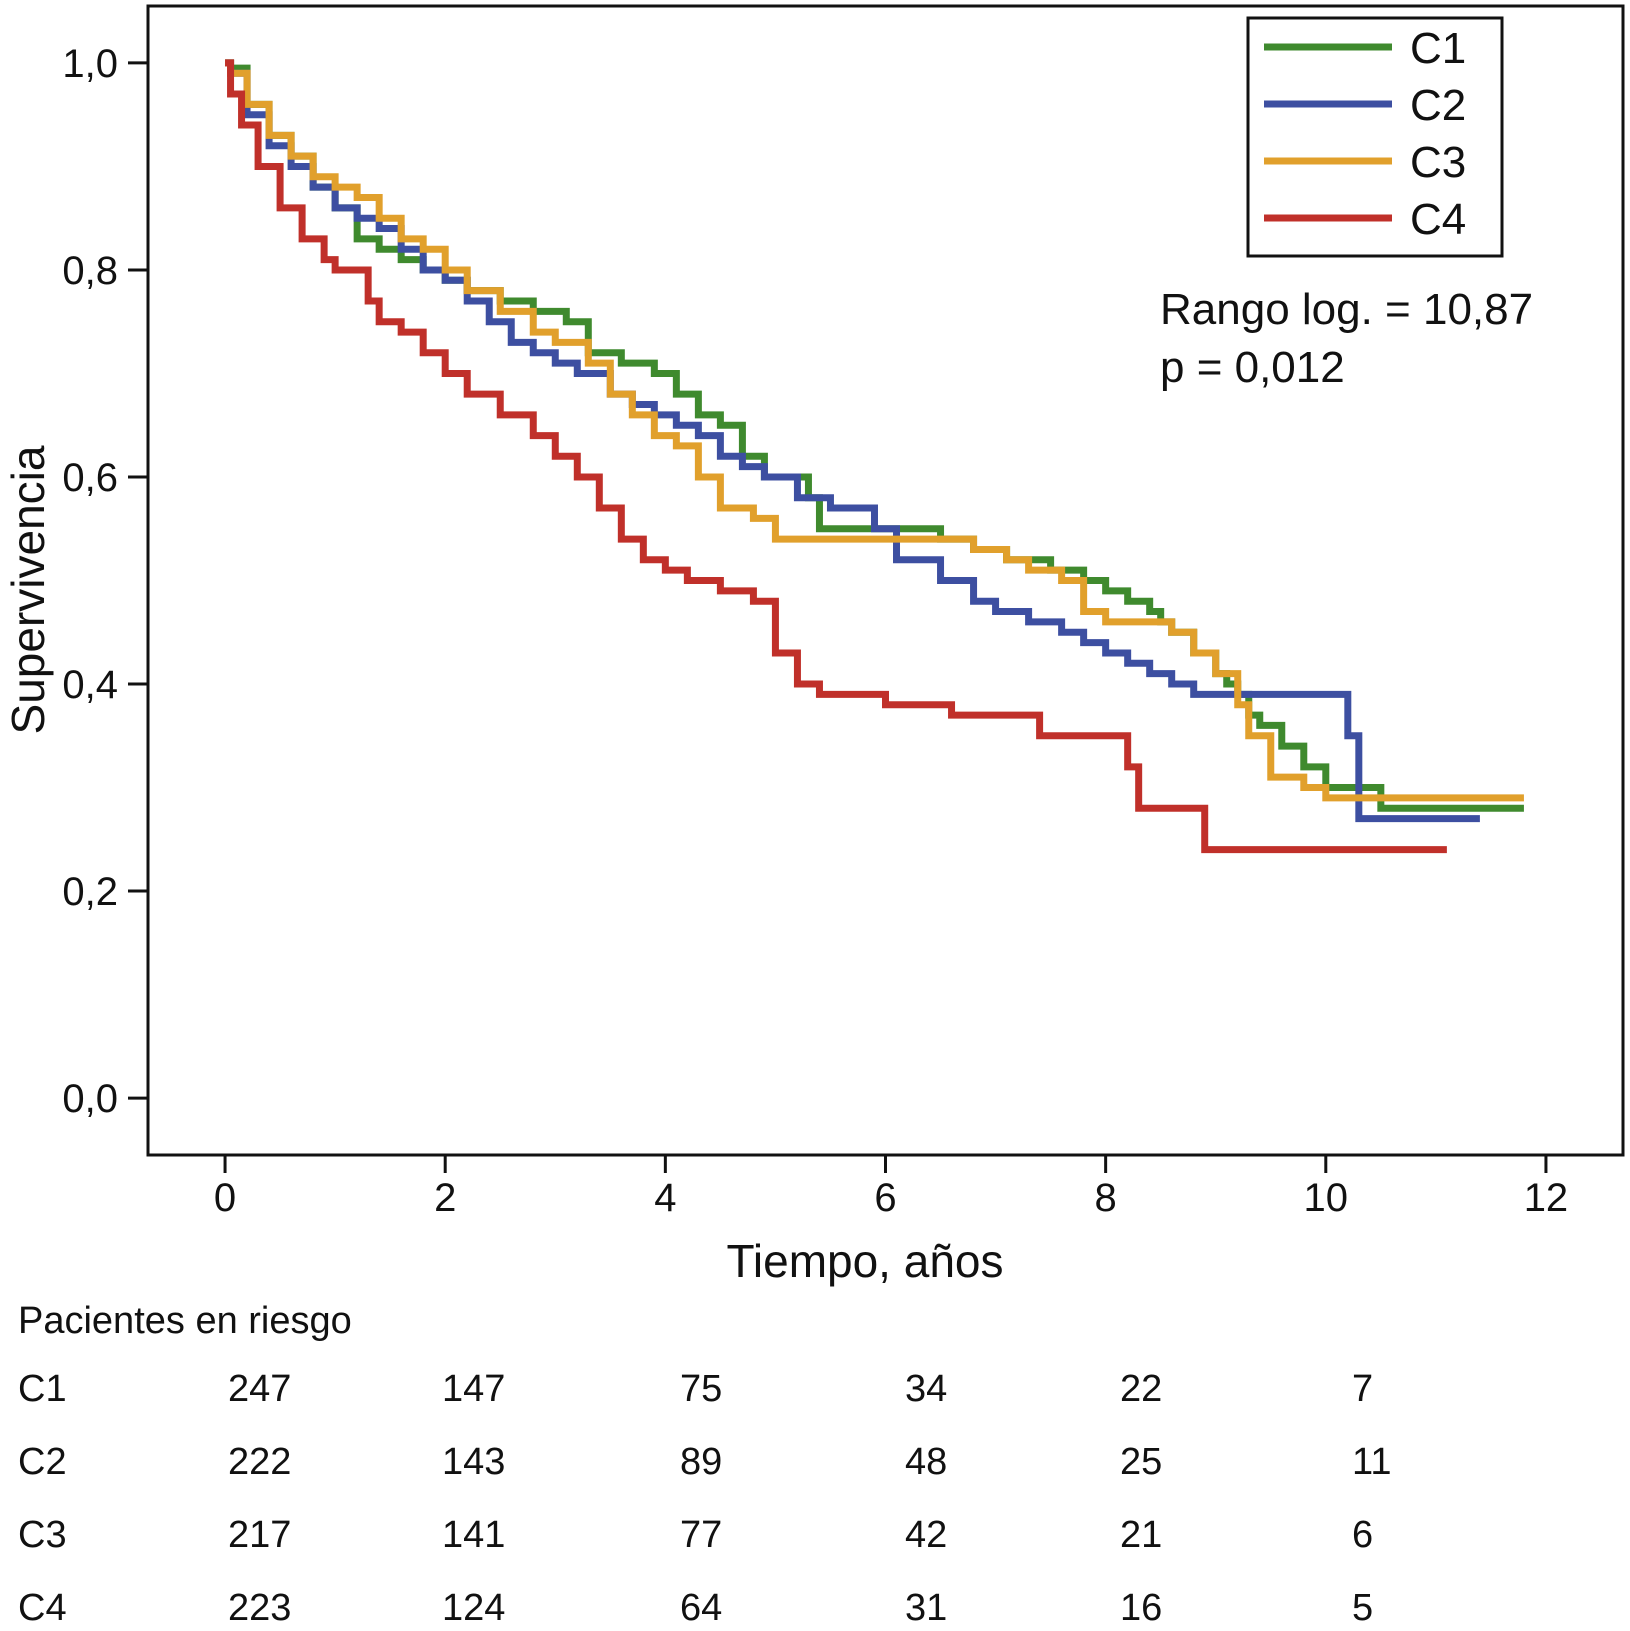 The image size is (1630, 1631). What do you see at coordinates (926, 1462) in the screenshot?
I see `risk-cell: 48` at bounding box center [926, 1462].